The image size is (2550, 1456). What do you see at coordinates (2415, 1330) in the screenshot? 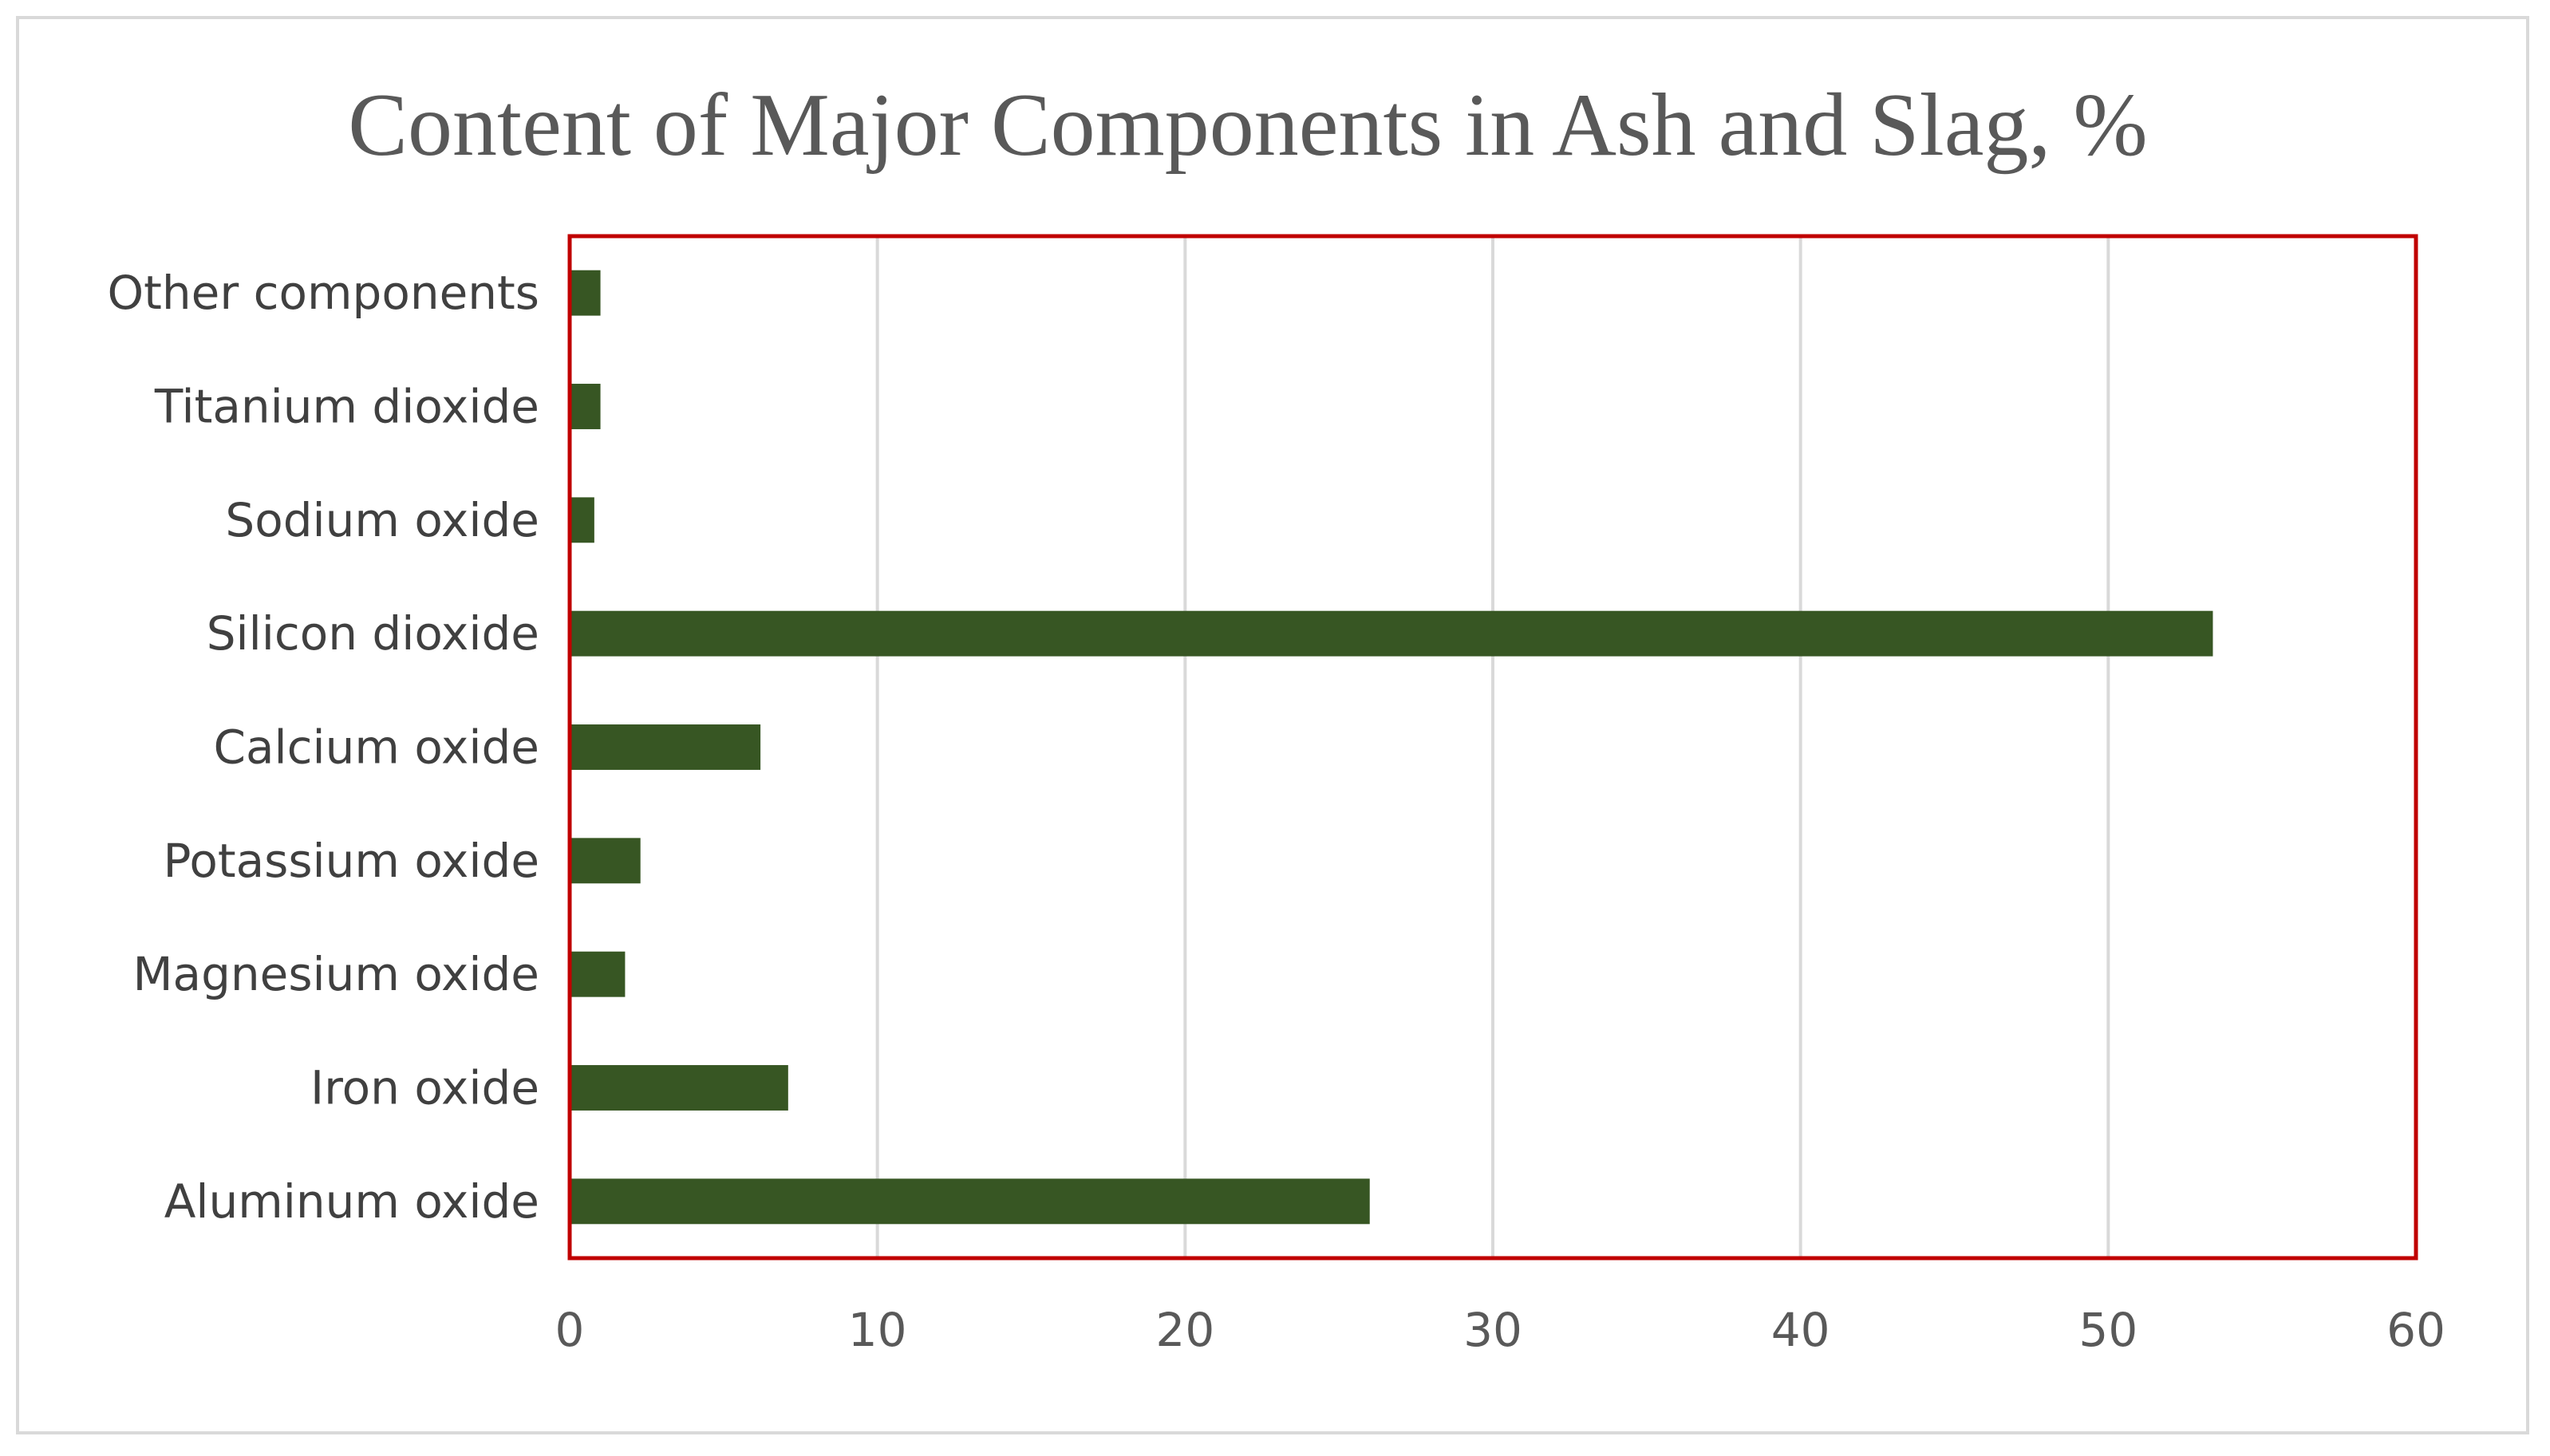
I see `x-tick-label: 60` at bounding box center [2415, 1330].